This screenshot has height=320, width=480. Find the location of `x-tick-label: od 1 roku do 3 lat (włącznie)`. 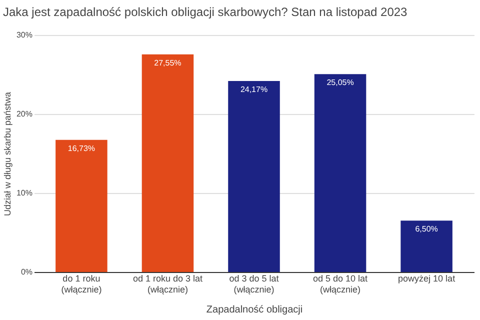

x-tick-label: od 1 roku do 3 lat (włącznie) is located at coordinates (167, 284).